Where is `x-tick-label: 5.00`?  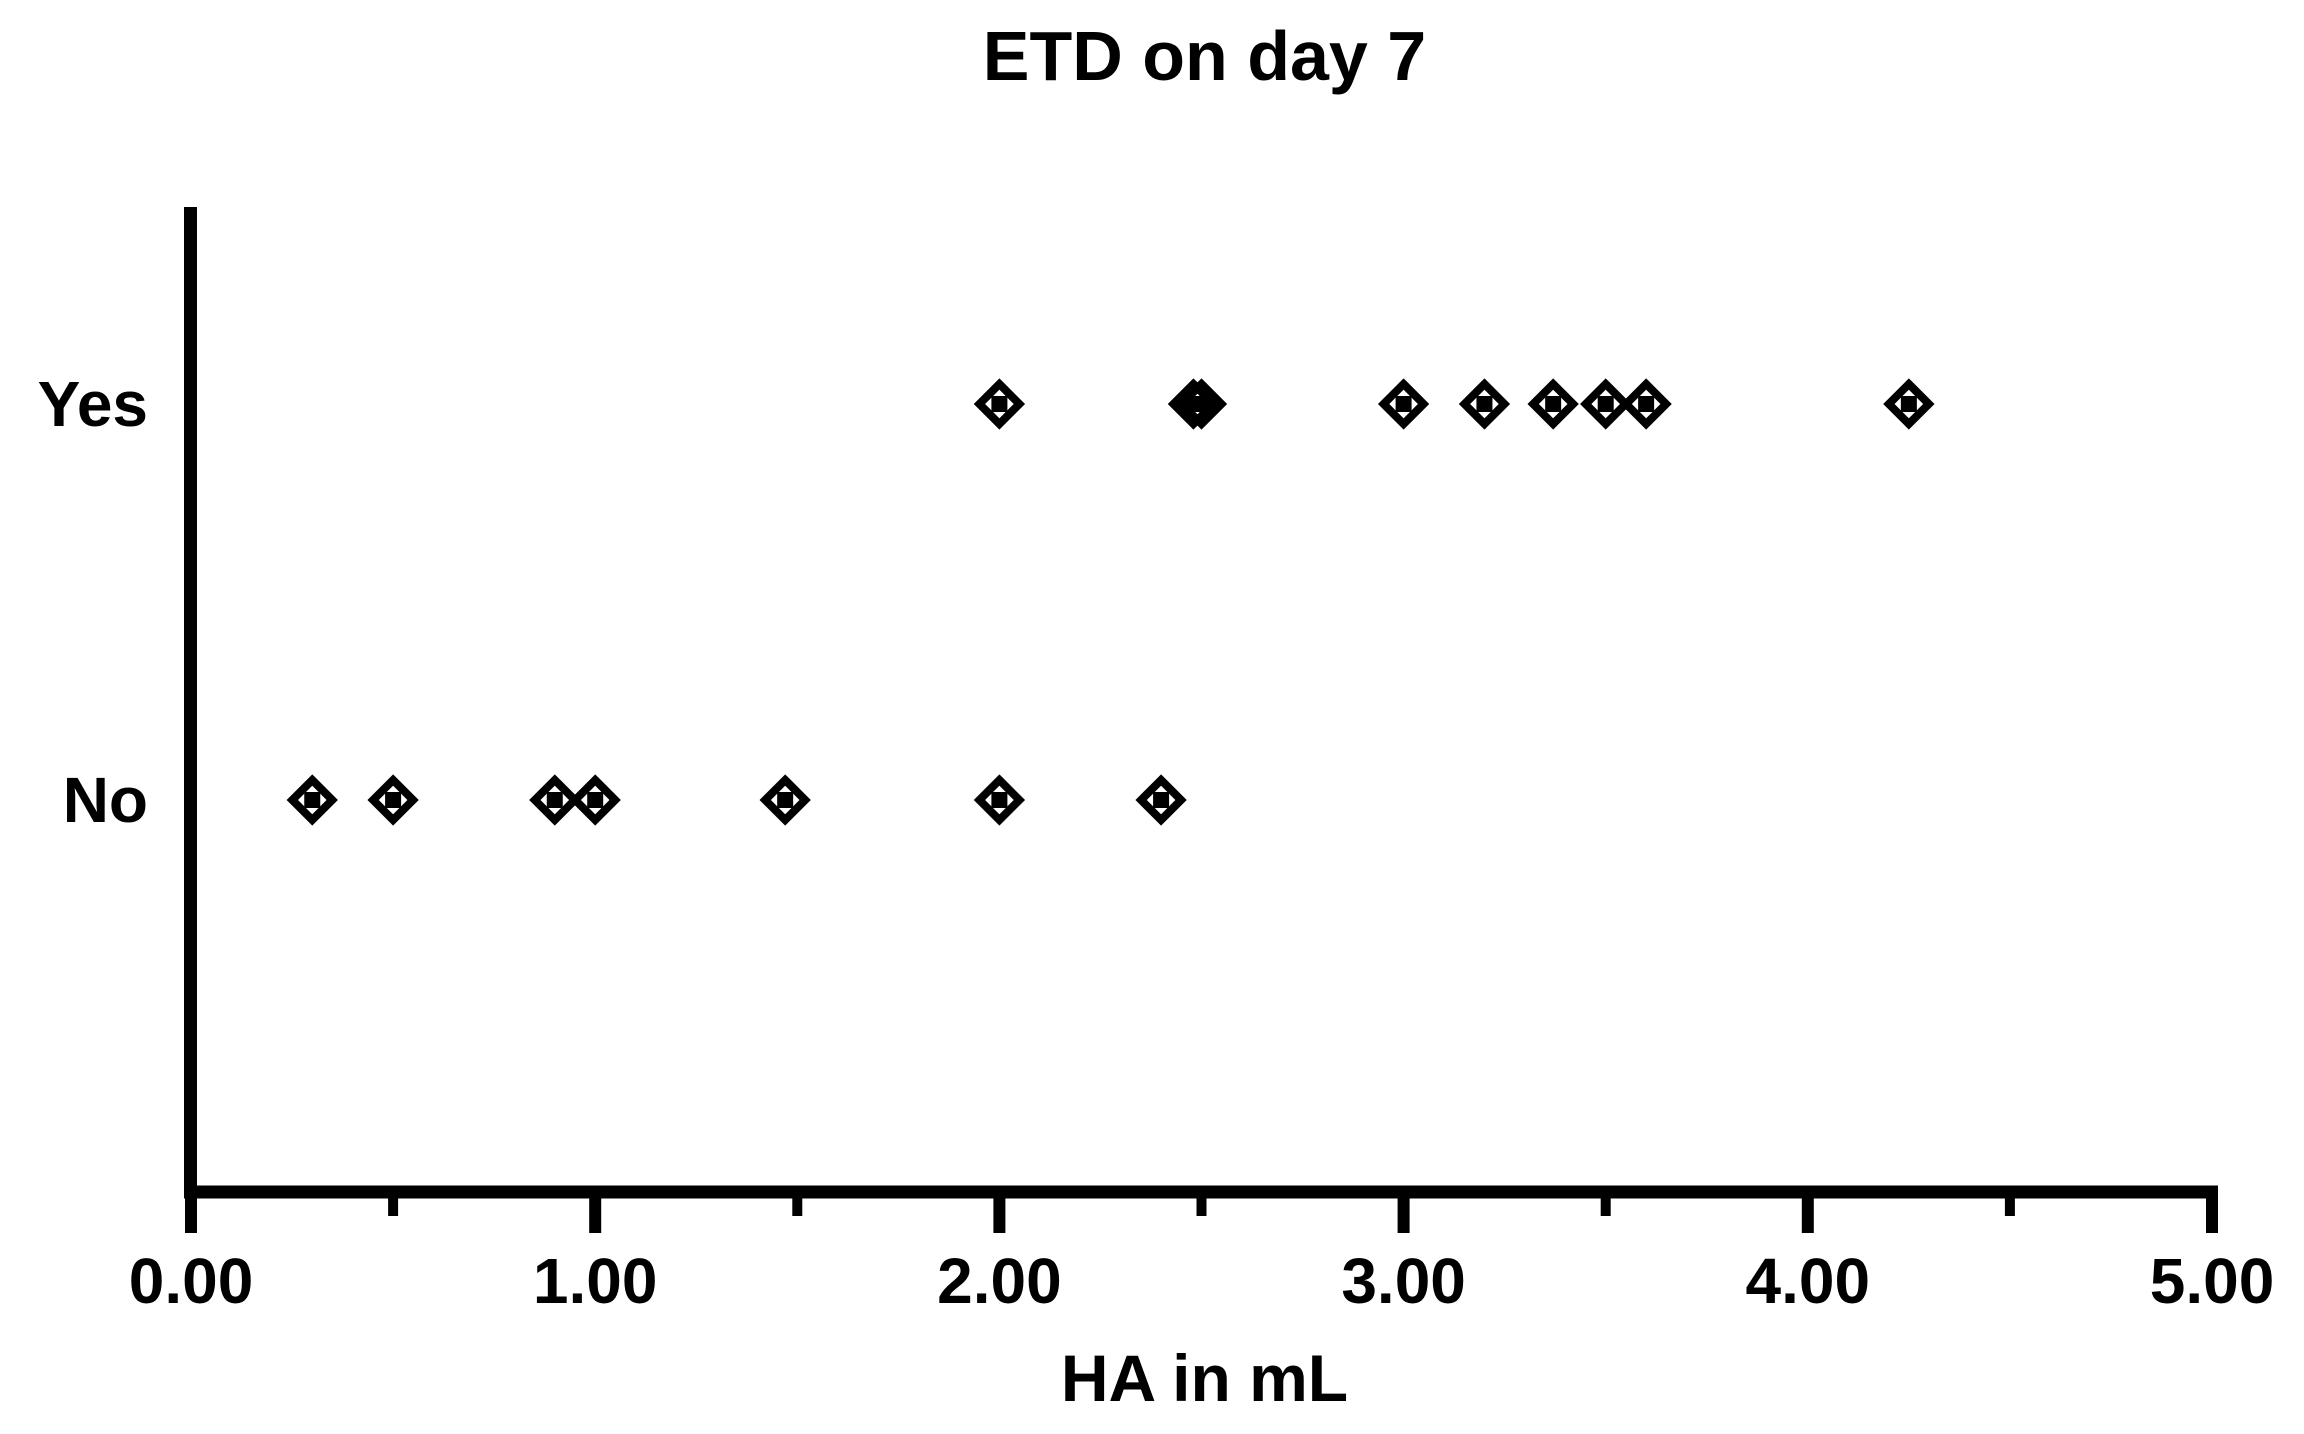
x-tick-label: 5.00 is located at coordinates (2212, 1281).